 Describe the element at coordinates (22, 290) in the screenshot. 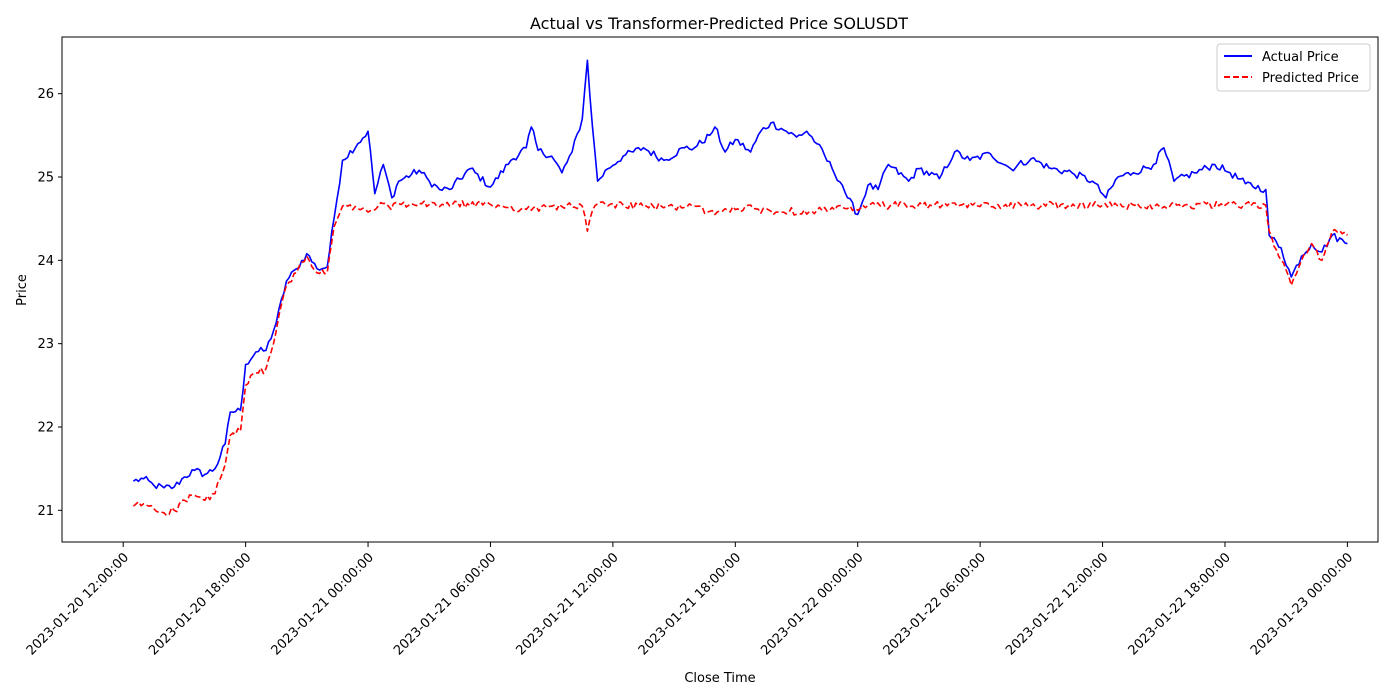

I see `y-axis-label: Price` at that location.